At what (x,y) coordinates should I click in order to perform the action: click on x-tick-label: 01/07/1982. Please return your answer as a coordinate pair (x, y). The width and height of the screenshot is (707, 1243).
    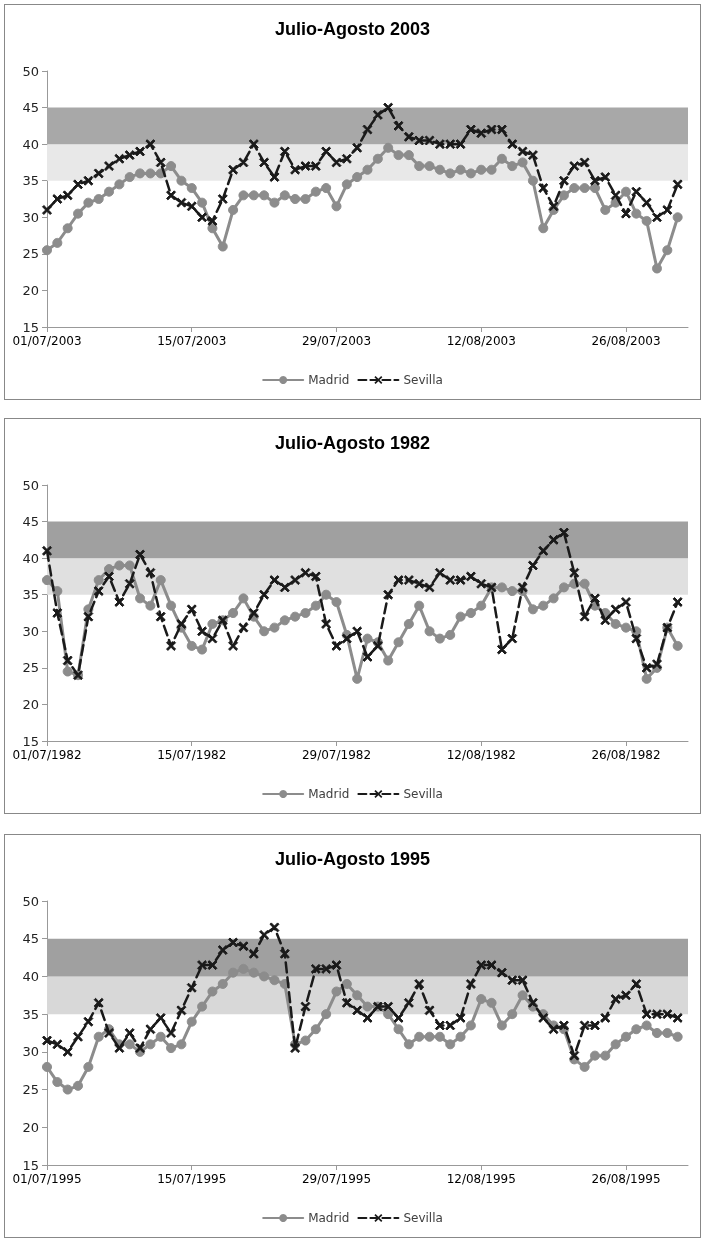
    Looking at the image, I should click on (47, 755).